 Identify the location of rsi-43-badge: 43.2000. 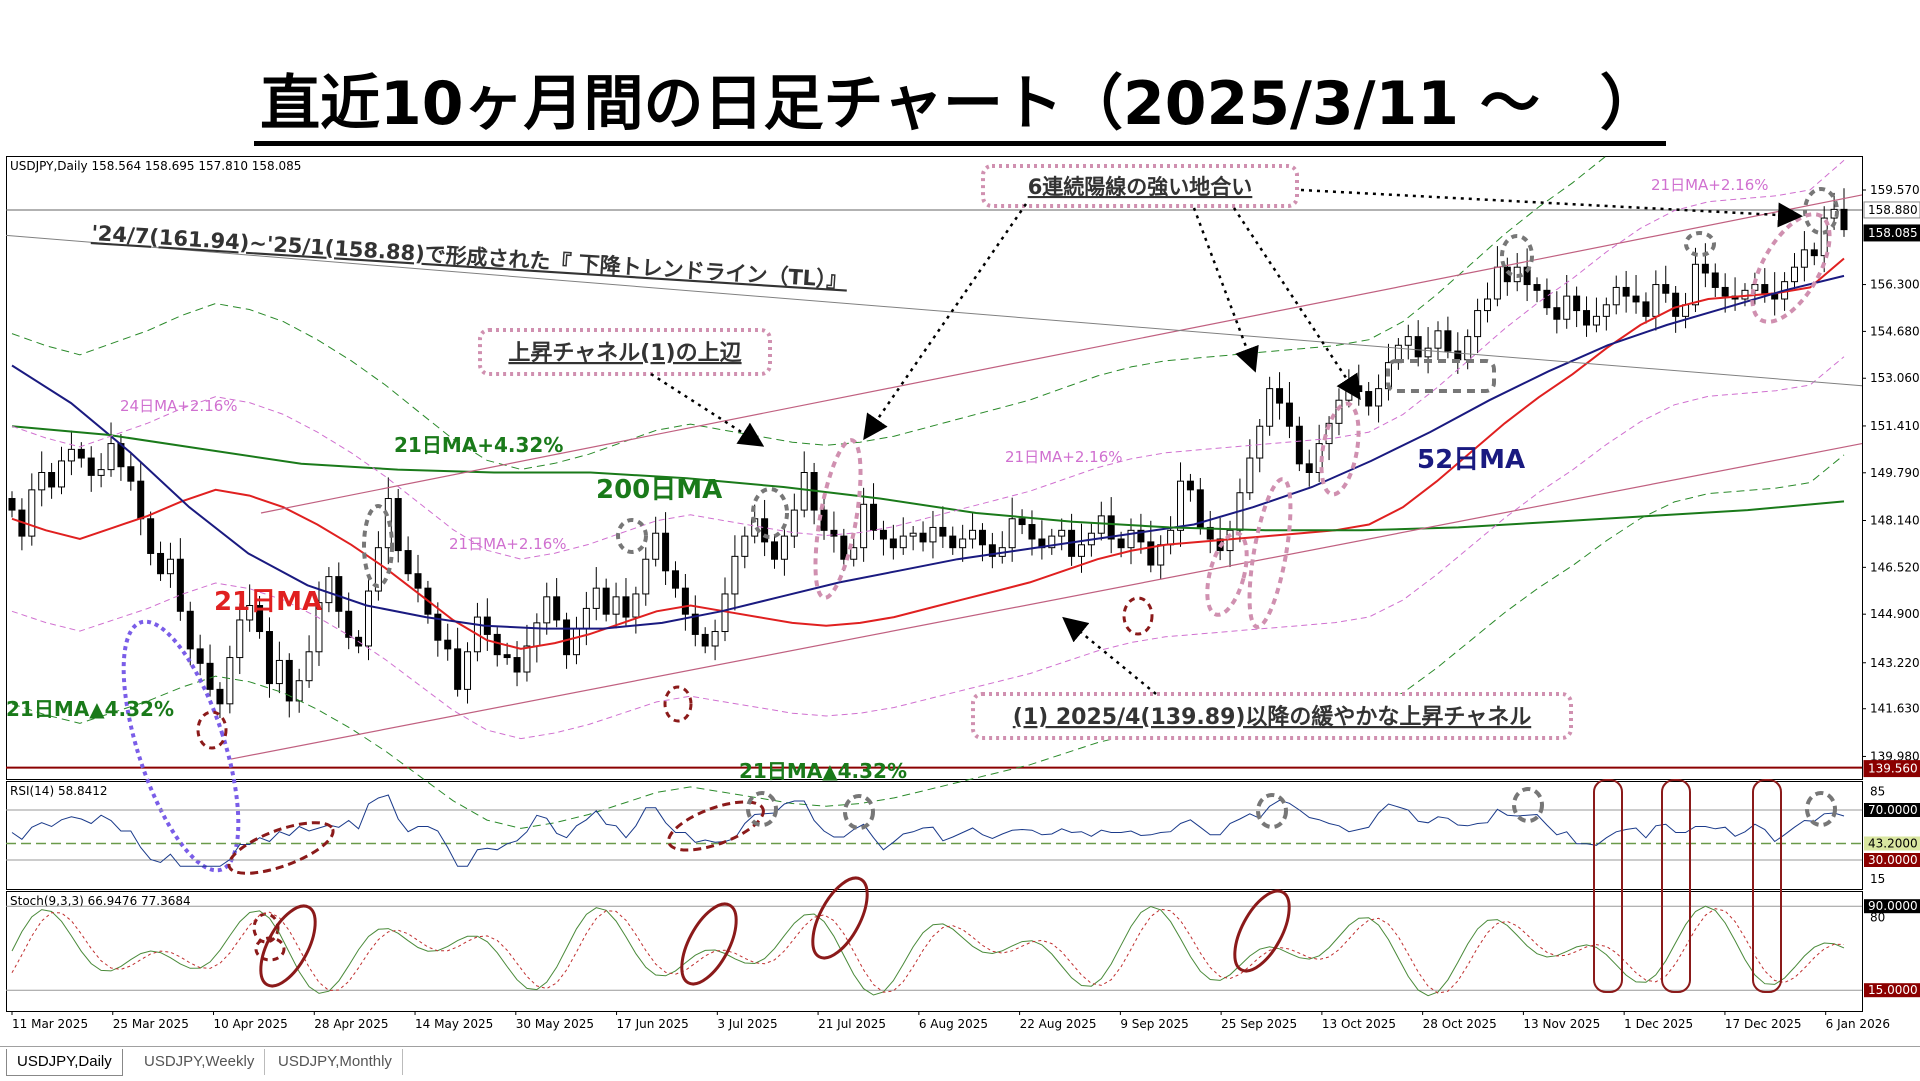
(1893, 844).